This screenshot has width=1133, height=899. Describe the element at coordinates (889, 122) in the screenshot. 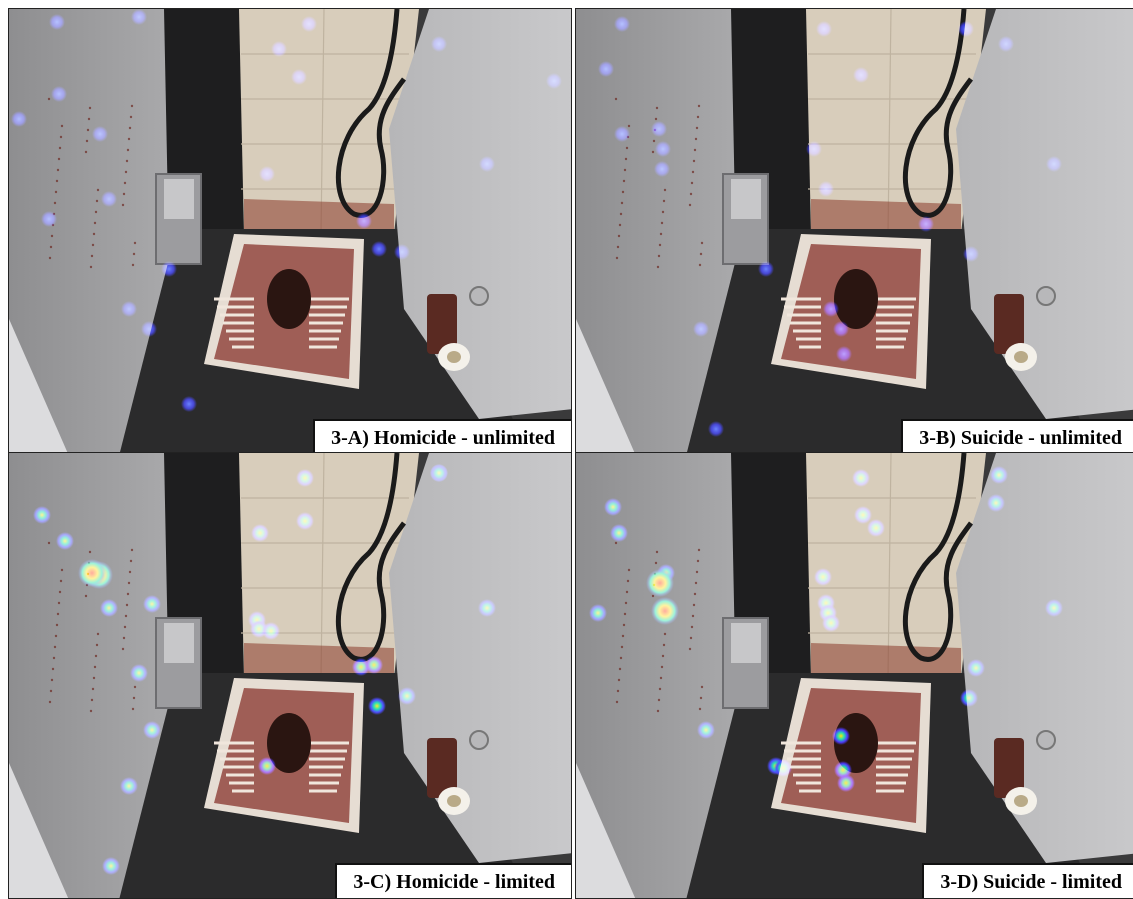

I see `tile-grout` at that location.